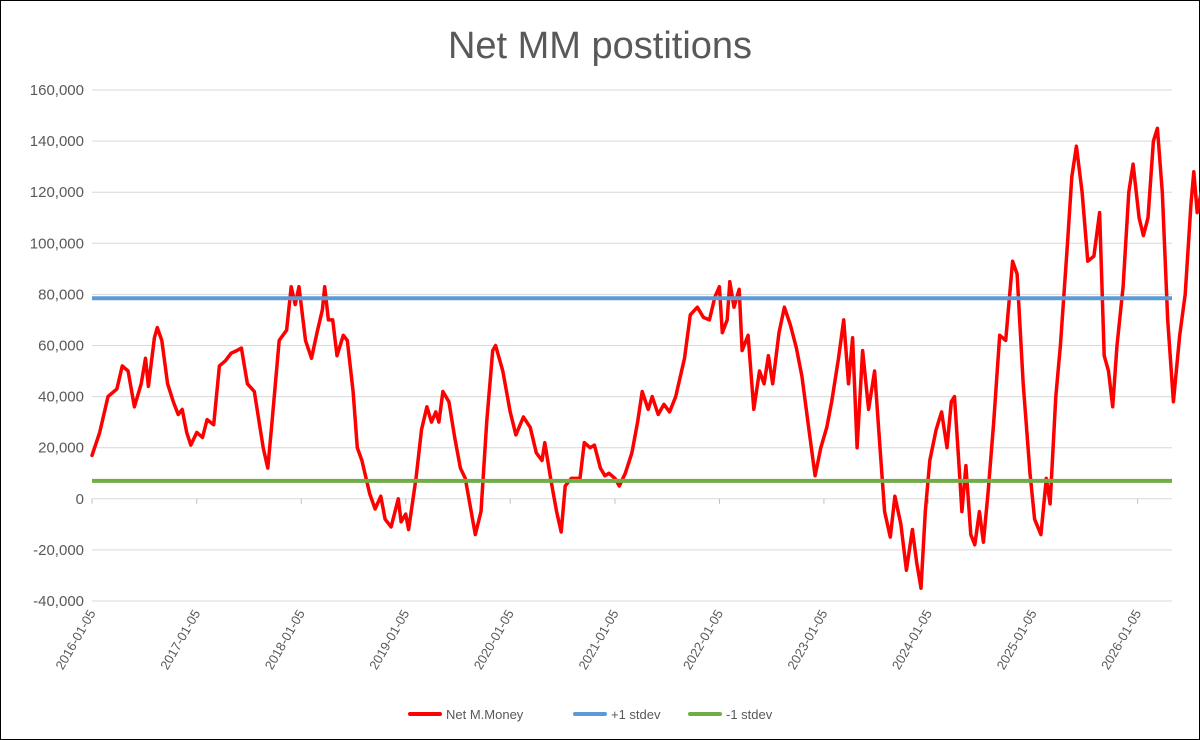 The width and height of the screenshot is (1200, 740). What do you see at coordinates (57, 141) in the screenshot?
I see `y-tick-label: 140,000` at bounding box center [57, 141].